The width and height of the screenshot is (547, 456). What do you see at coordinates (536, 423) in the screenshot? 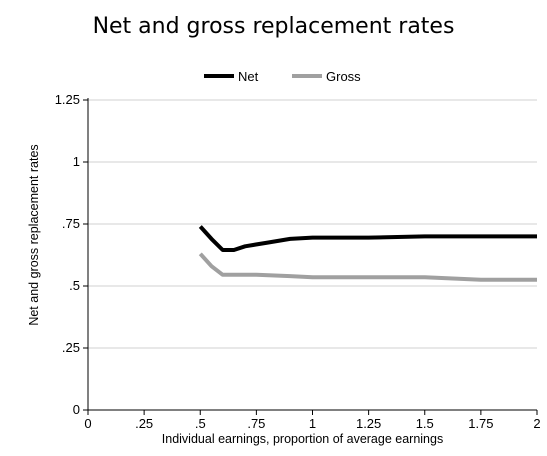
I see `x-tick-label-8: 2` at bounding box center [536, 423].